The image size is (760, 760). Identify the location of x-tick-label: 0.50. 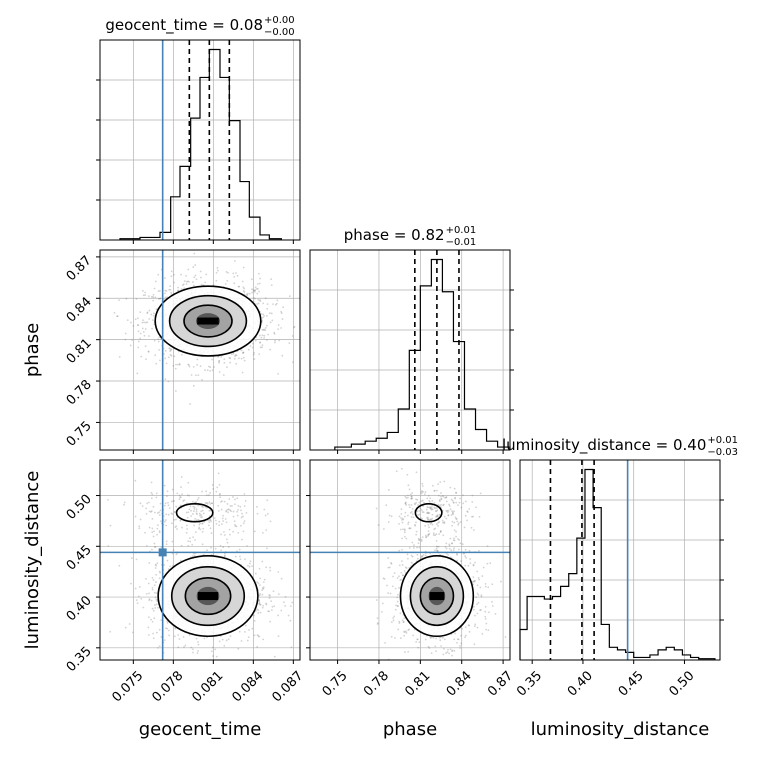
(681, 683).